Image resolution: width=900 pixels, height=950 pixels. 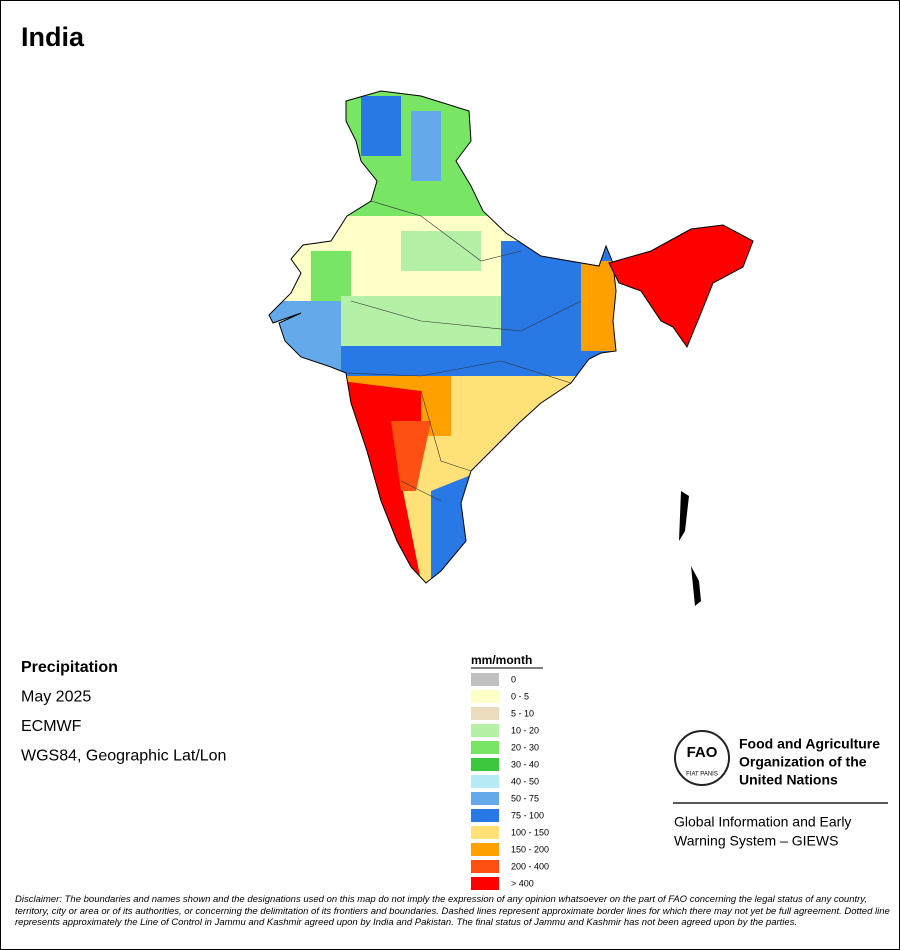 What do you see at coordinates (525, 781) in the screenshot?
I see `legend-label: 40 - 50` at bounding box center [525, 781].